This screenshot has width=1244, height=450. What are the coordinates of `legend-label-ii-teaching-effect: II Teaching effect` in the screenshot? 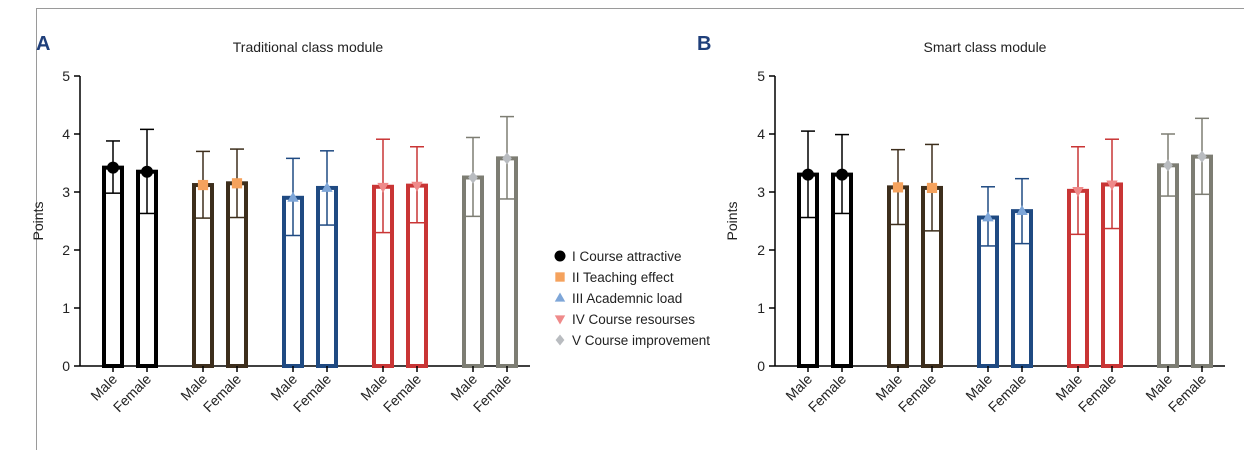 It's located at (623, 277).